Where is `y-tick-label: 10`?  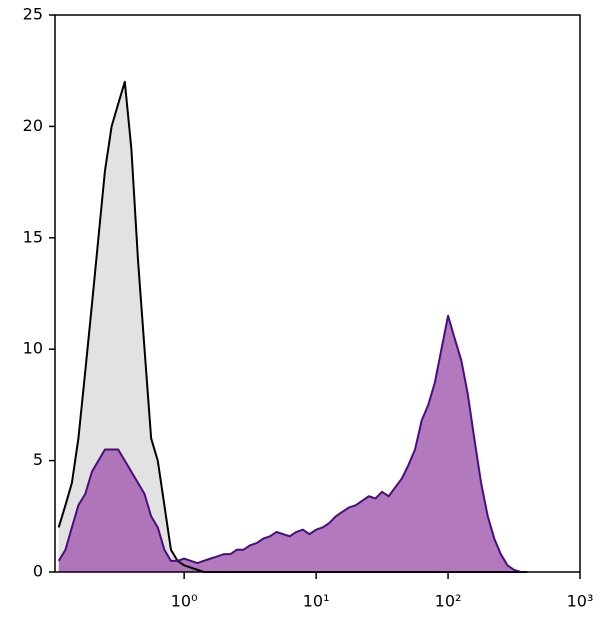 y-tick-label: 10 is located at coordinates (33, 348).